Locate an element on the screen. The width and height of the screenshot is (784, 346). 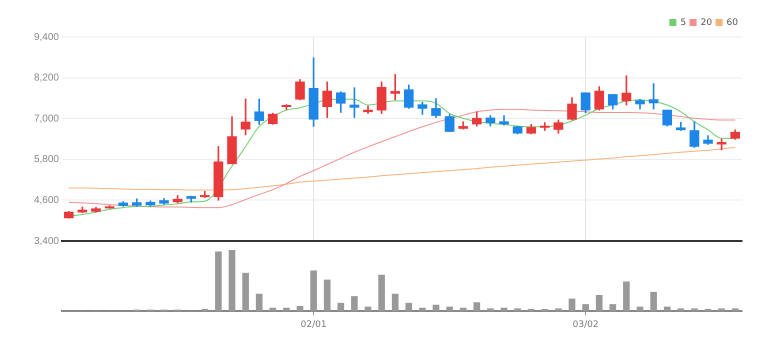
y-tick-label: 3,400 is located at coordinates (47, 241).